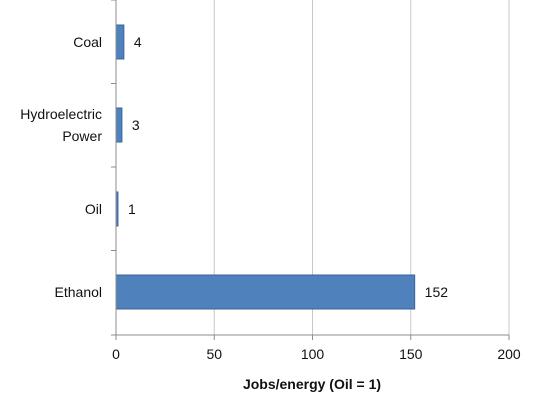 This screenshot has height=406, width=538. What do you see at coordinates (132, 209) in the screenshot?
I see `data-label: 1` at bounding box center [132, 209].